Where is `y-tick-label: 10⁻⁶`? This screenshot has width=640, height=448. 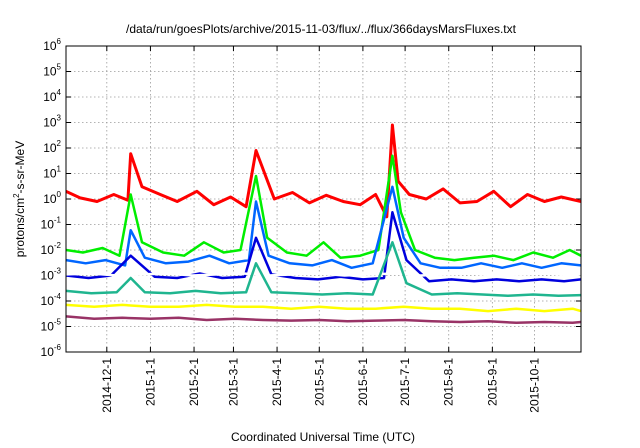 y-tick-label: 10⁻⁶ is located at coordinates (51, 351).